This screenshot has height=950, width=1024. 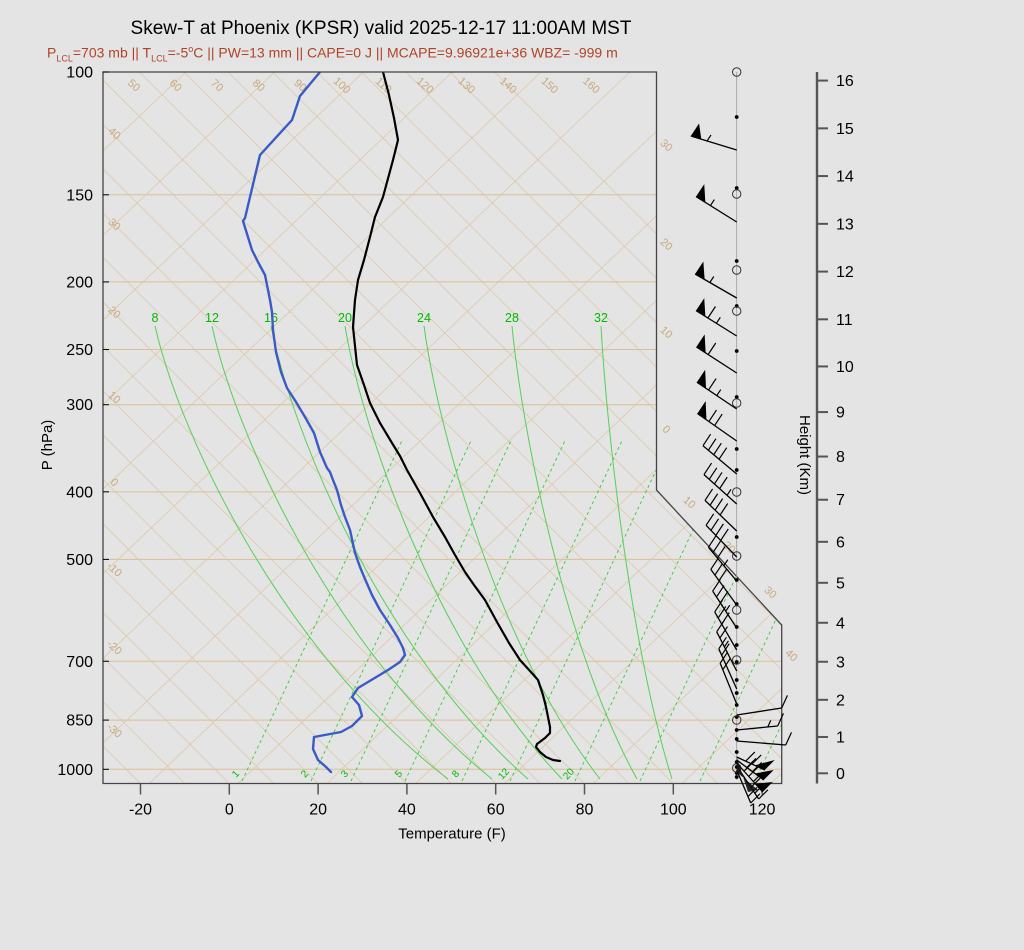 What do you see at coordinates (512, 318) in the screenshot?
I see `svg-text: 28` at bounding box center [512, 318].